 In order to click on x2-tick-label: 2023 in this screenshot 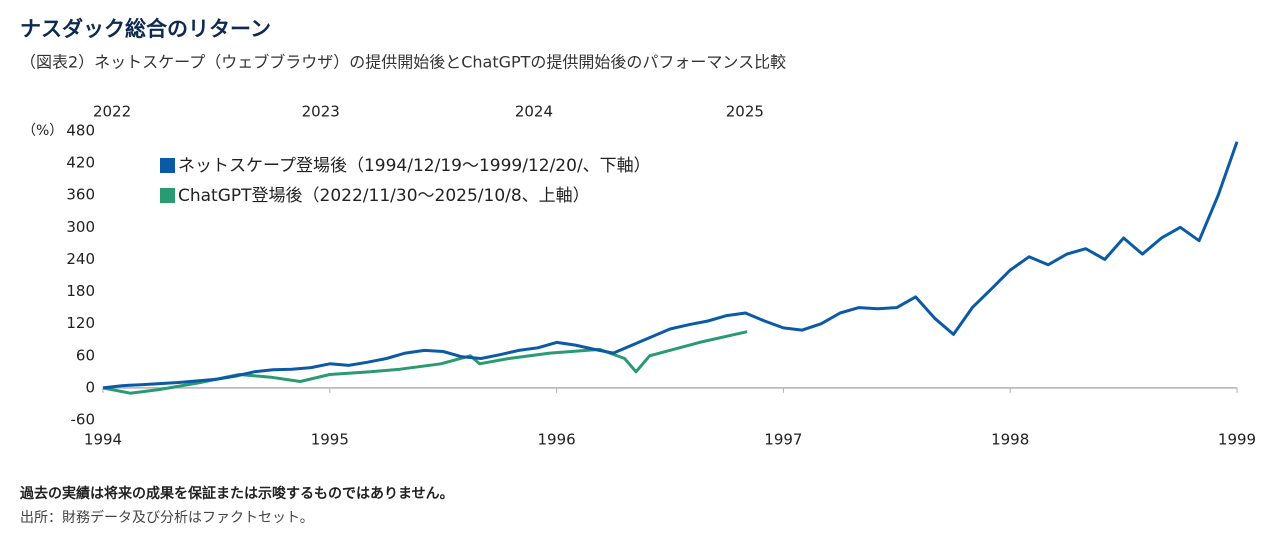, I will do `click(321, 112)`.